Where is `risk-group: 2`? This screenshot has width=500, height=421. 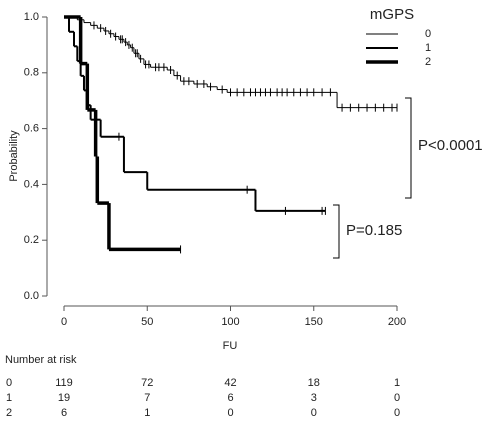 risk-group: 2 is located at coordinates (9, 413).